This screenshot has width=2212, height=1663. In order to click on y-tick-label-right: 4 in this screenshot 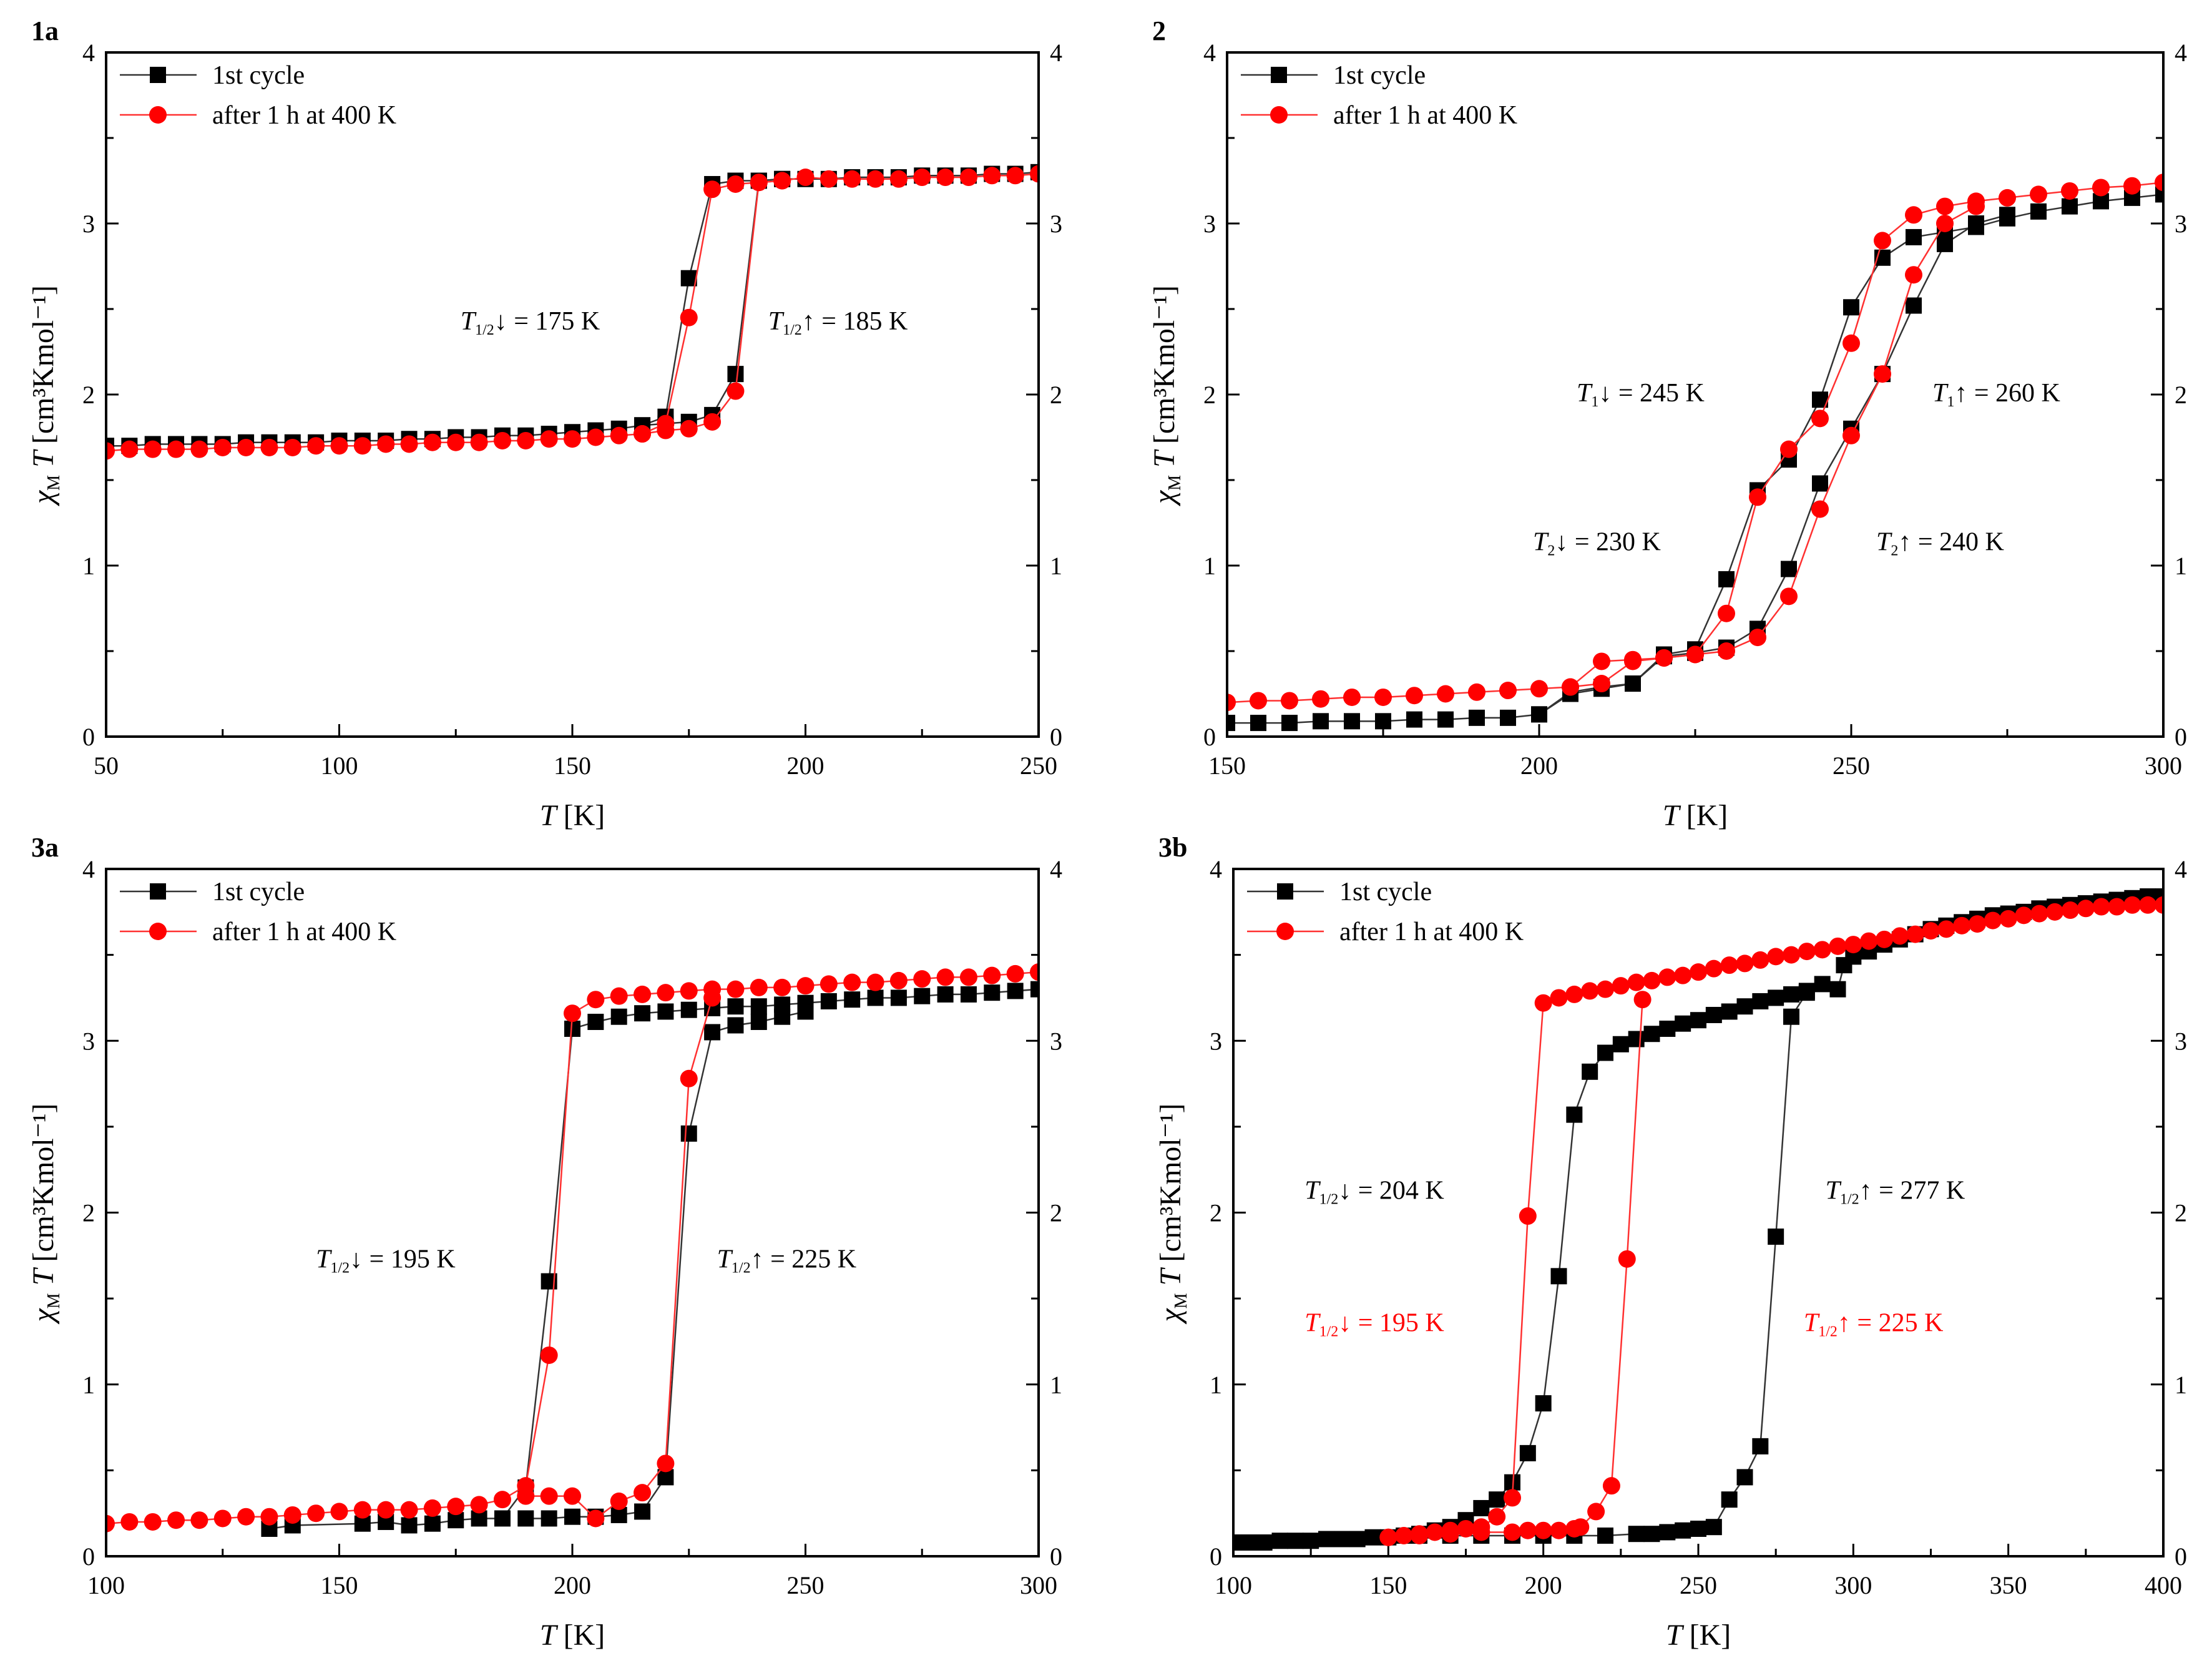, I will do `click(2181, 869)`.